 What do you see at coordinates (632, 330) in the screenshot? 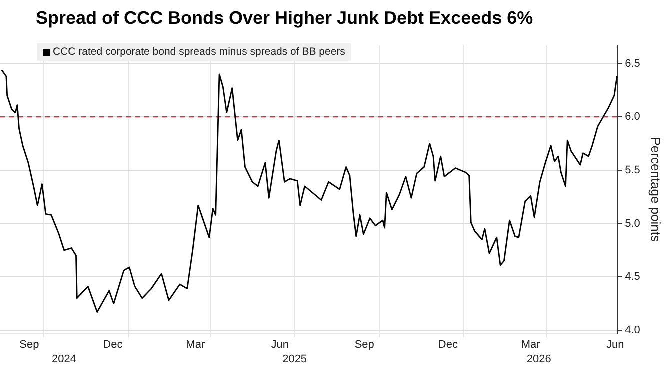
I see `y-tick-label: 4.0` at bounding box center [632, 330].